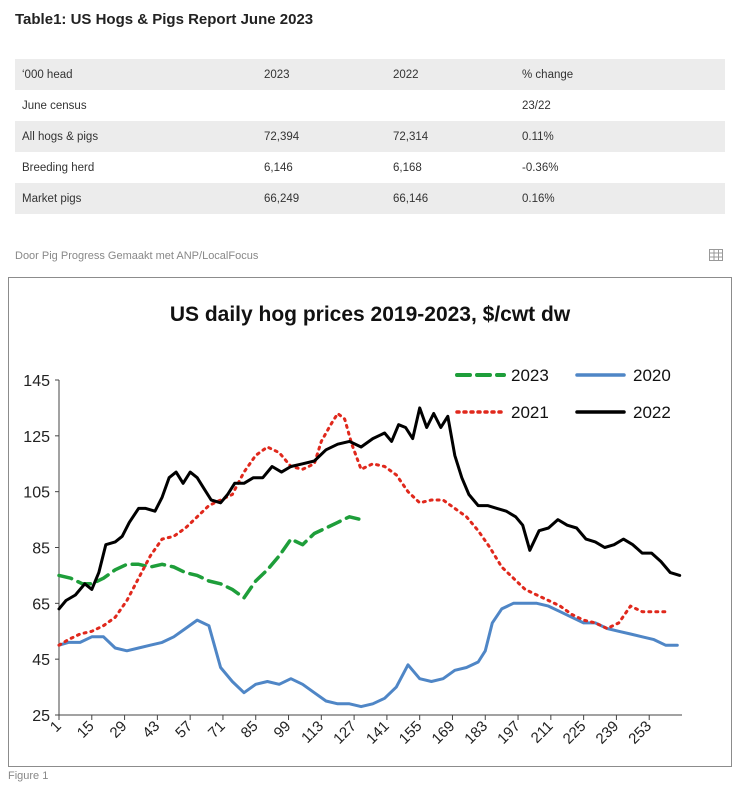  I want to click on y-tick-label: 65, so click(41, 604).